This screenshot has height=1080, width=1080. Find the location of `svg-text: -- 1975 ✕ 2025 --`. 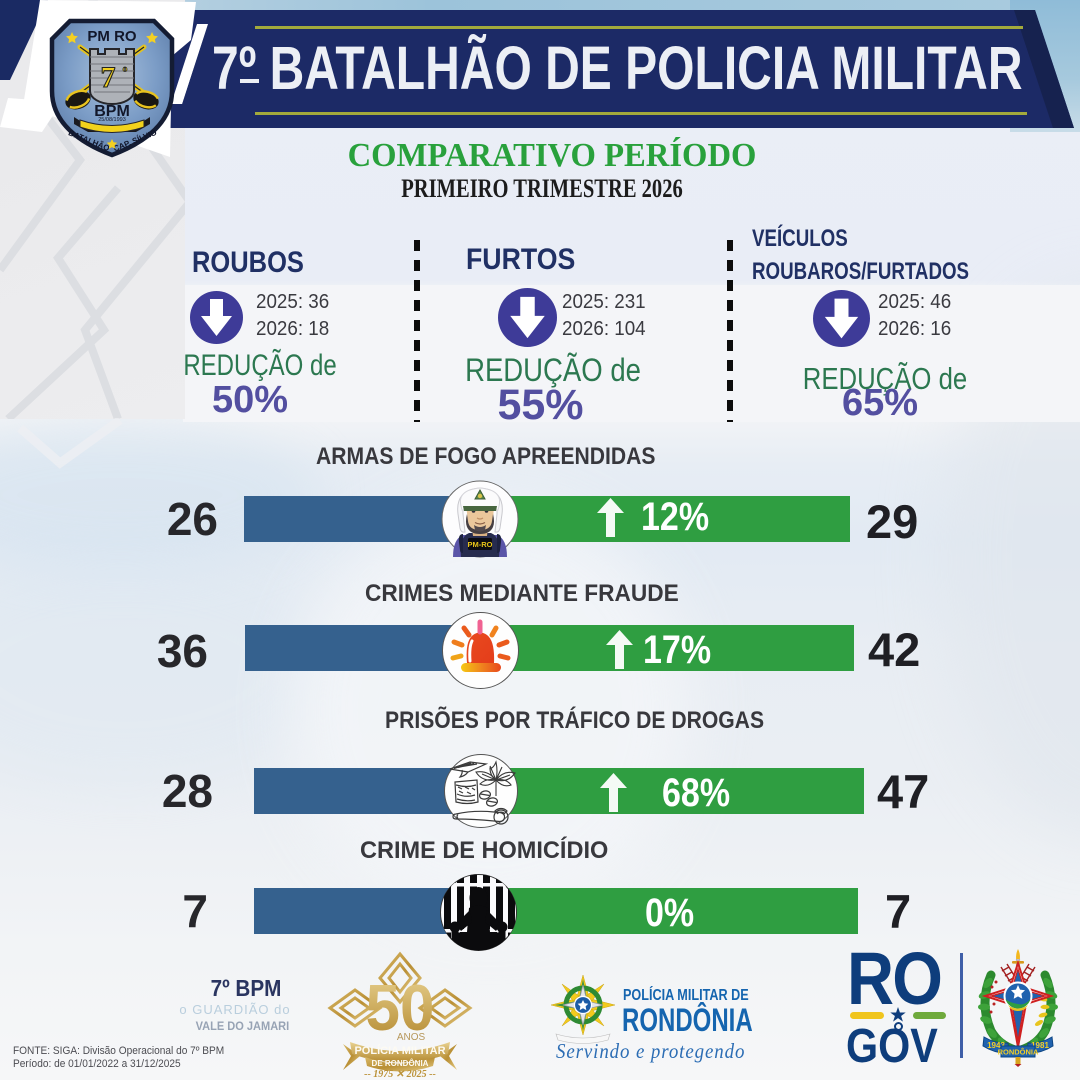

svg-text: -- 1975 ✕ 2025 -- is located at coordinates (400, 1073).